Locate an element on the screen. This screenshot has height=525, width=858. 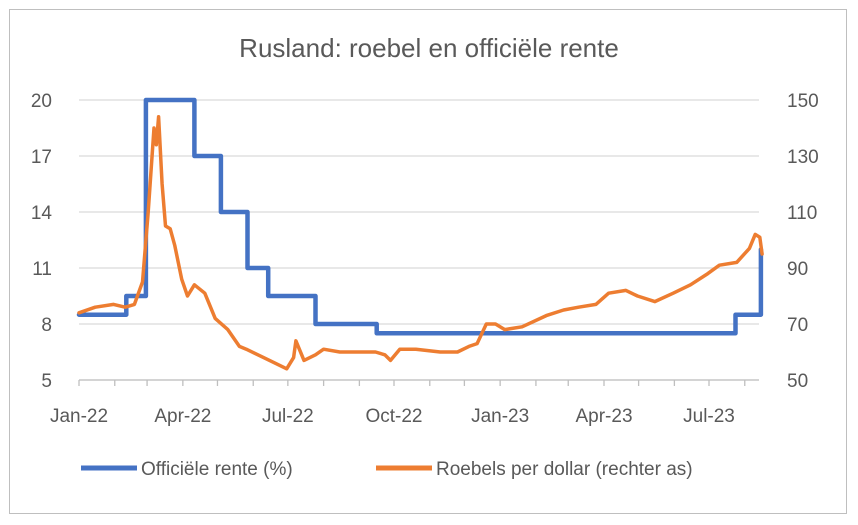
left-tick-label: 20 is located at coordinates (41, 101).